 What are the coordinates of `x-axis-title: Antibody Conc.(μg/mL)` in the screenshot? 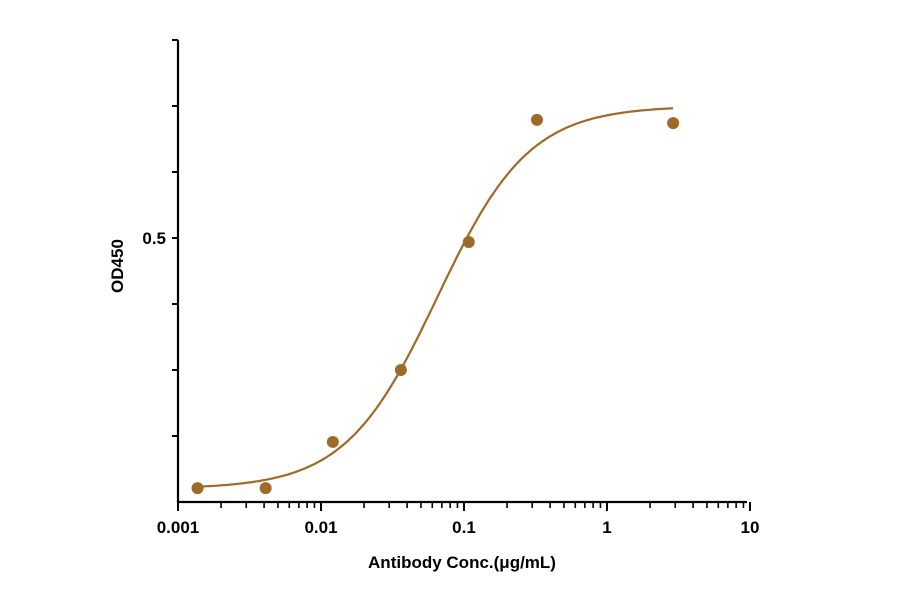 It's located at (462, 562).